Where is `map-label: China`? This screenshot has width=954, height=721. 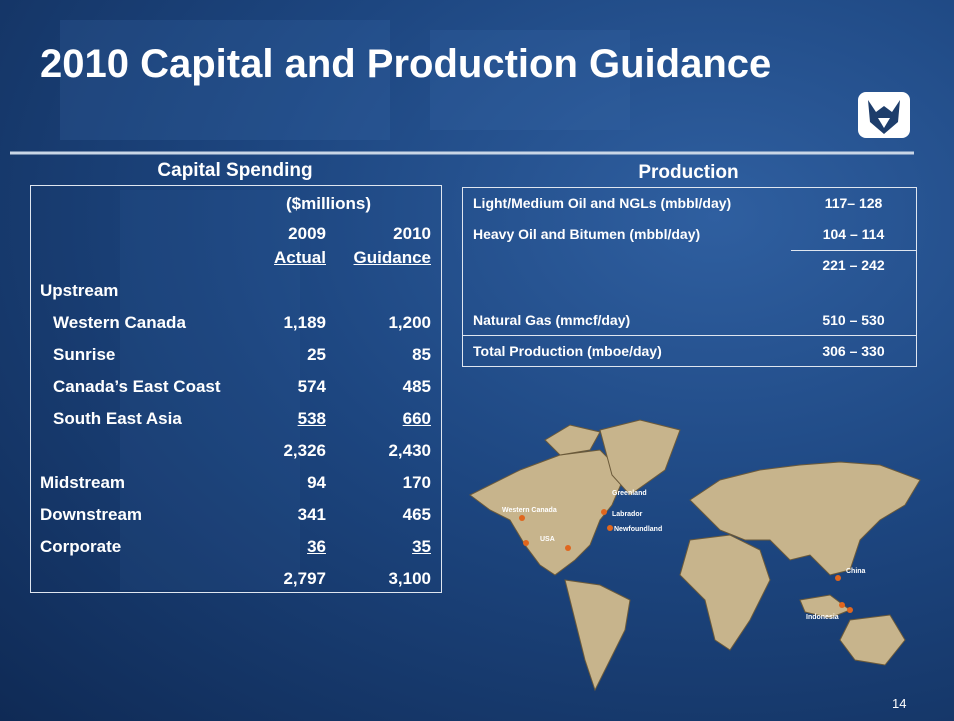
map-label: China is located at coordinates (856, 571).